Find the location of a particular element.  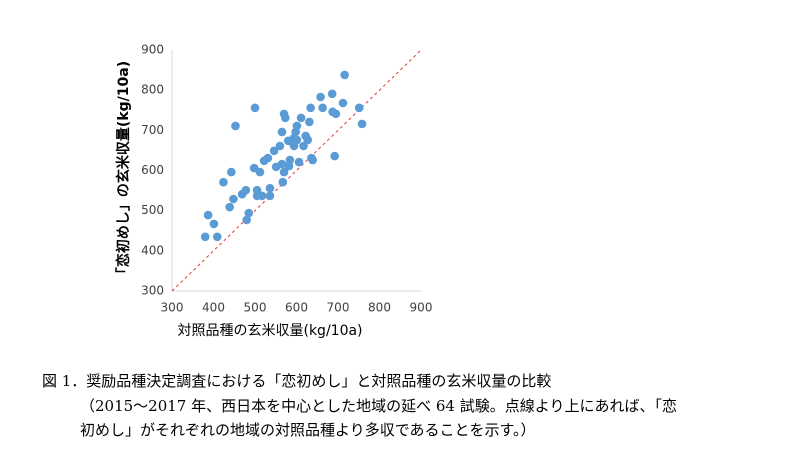

y-tick-label: 300 is located at coordinates (152, 291).